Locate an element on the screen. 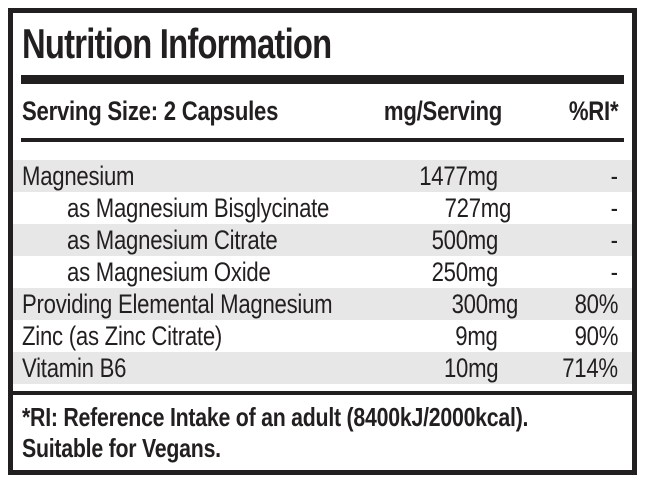  nutrient-row: Providing Elemental Magnesium 300mg 80% is located at coordinates (322, 304).